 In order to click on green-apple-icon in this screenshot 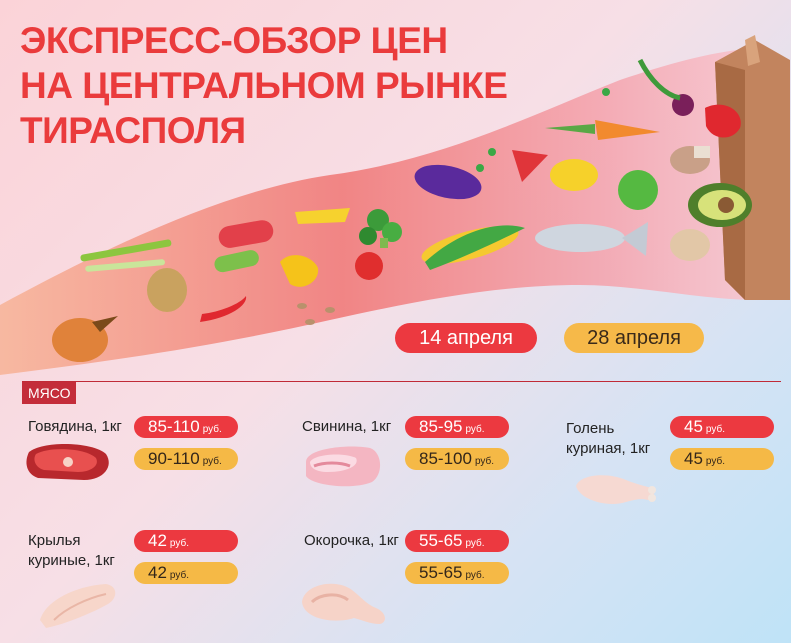, I will do `click(638, 190)`.